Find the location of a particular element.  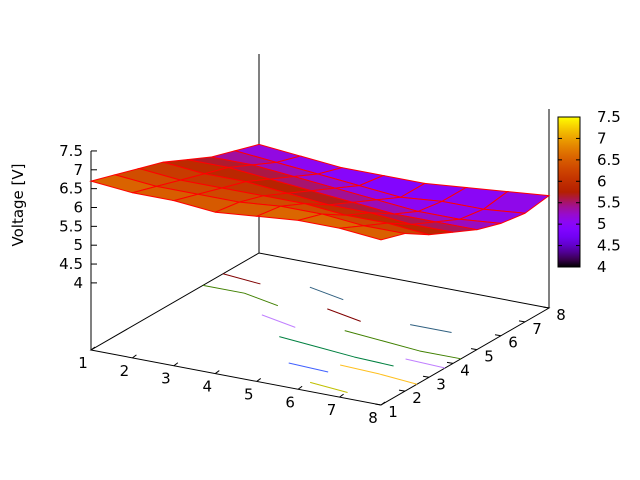

y-tick-label: 1 is located at coordinates (393, 412).